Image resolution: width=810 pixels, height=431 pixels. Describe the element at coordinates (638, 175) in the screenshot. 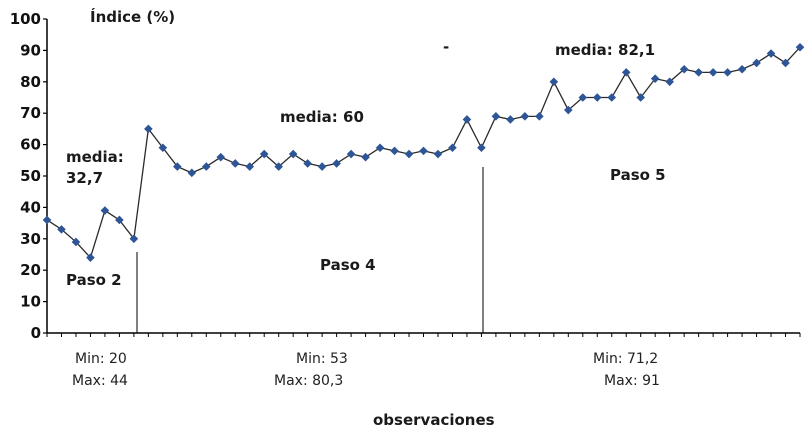

I see `paso5-label: Paso 5` at that location.